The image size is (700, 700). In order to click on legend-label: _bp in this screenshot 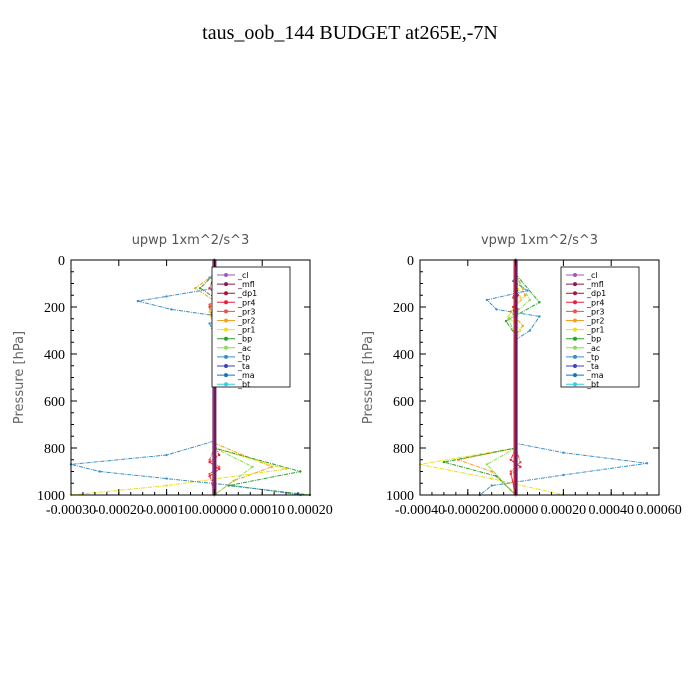, I will do `click(244, 339)`.